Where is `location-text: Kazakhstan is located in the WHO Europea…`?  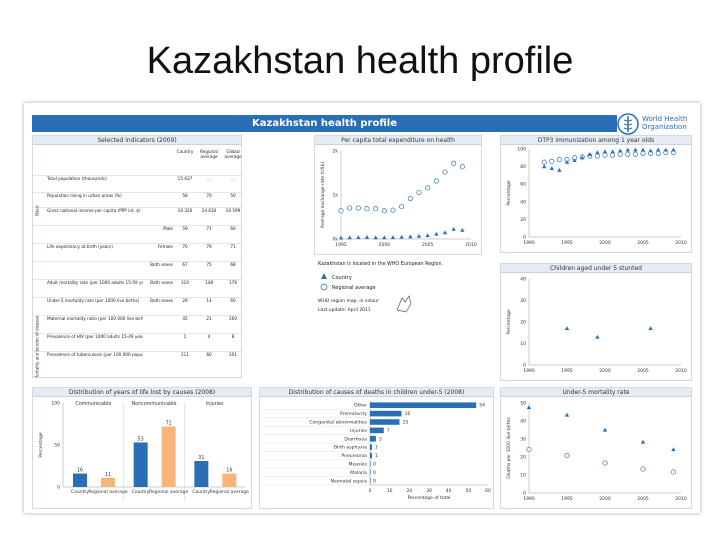
location-text: Kazakhstan is located in the WHO Europea… is located at coordinates (381, 264).